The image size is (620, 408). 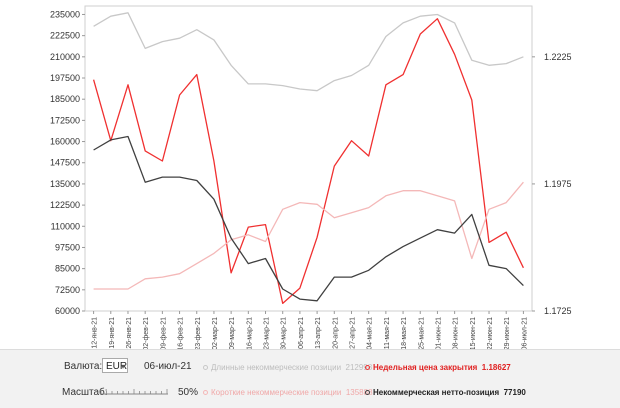 What do you see at coordinates (425, 367) in the screenshot?
I see `legend-close-name: Недельная цена закрытия` at bounding box center [425, 367].